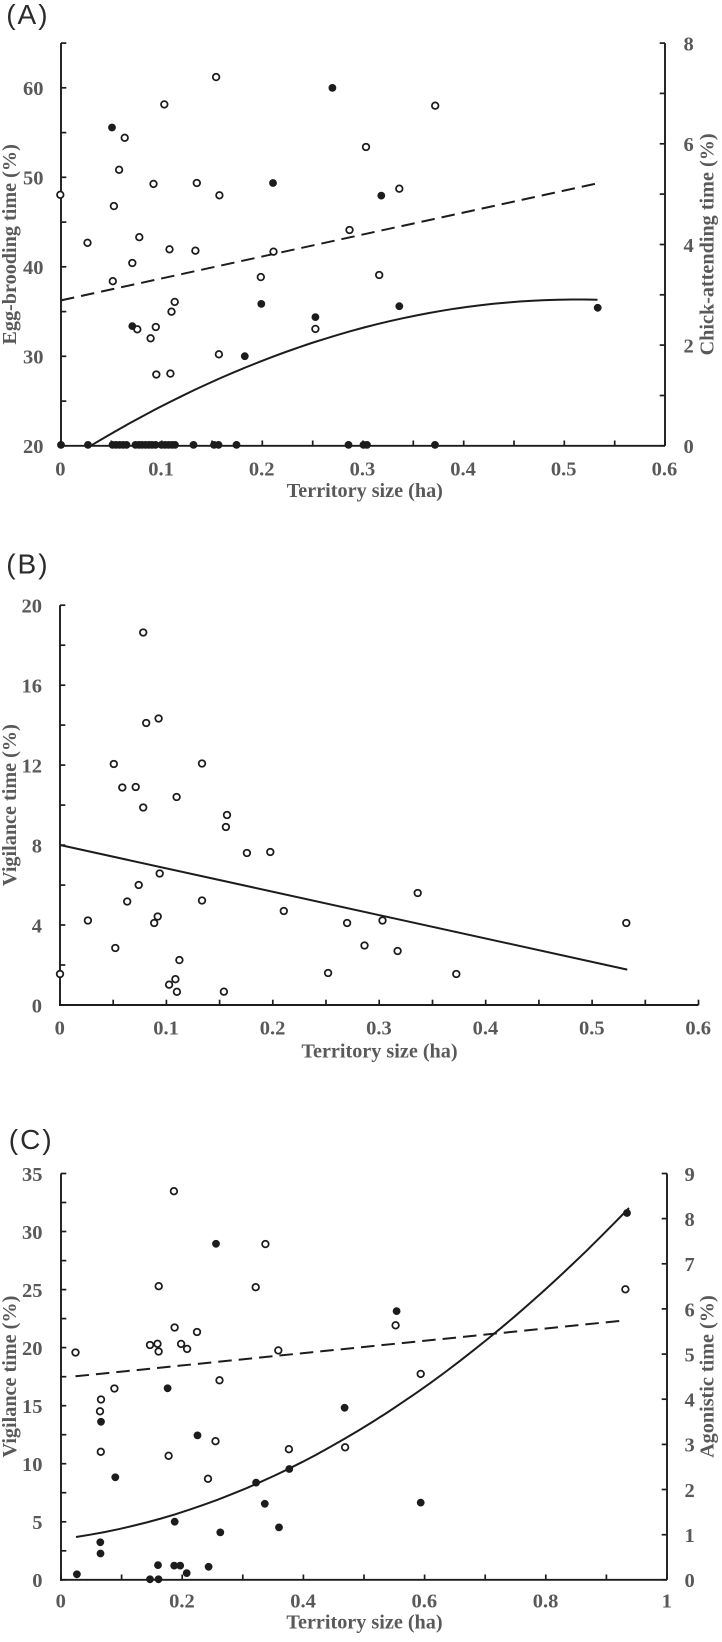  Describe the element at coordinates (32, 1175) in the screenshot. I see `svg-text: 35` at that location.